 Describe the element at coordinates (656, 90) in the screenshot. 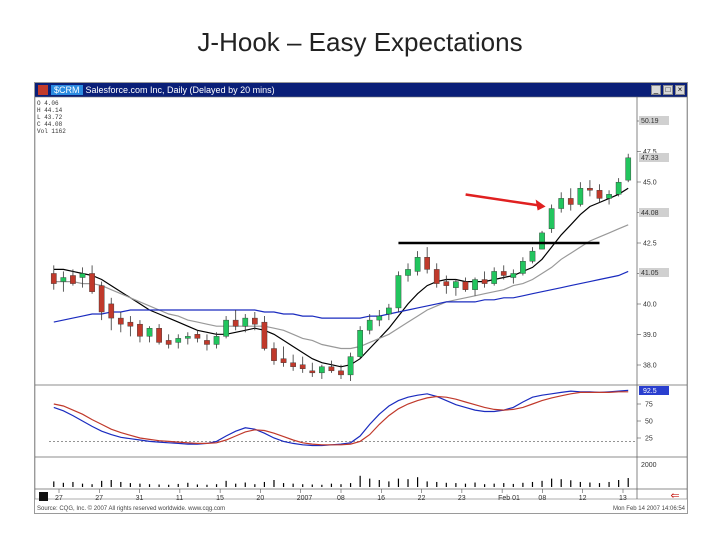

I see `minimize-icon: _` at that location.